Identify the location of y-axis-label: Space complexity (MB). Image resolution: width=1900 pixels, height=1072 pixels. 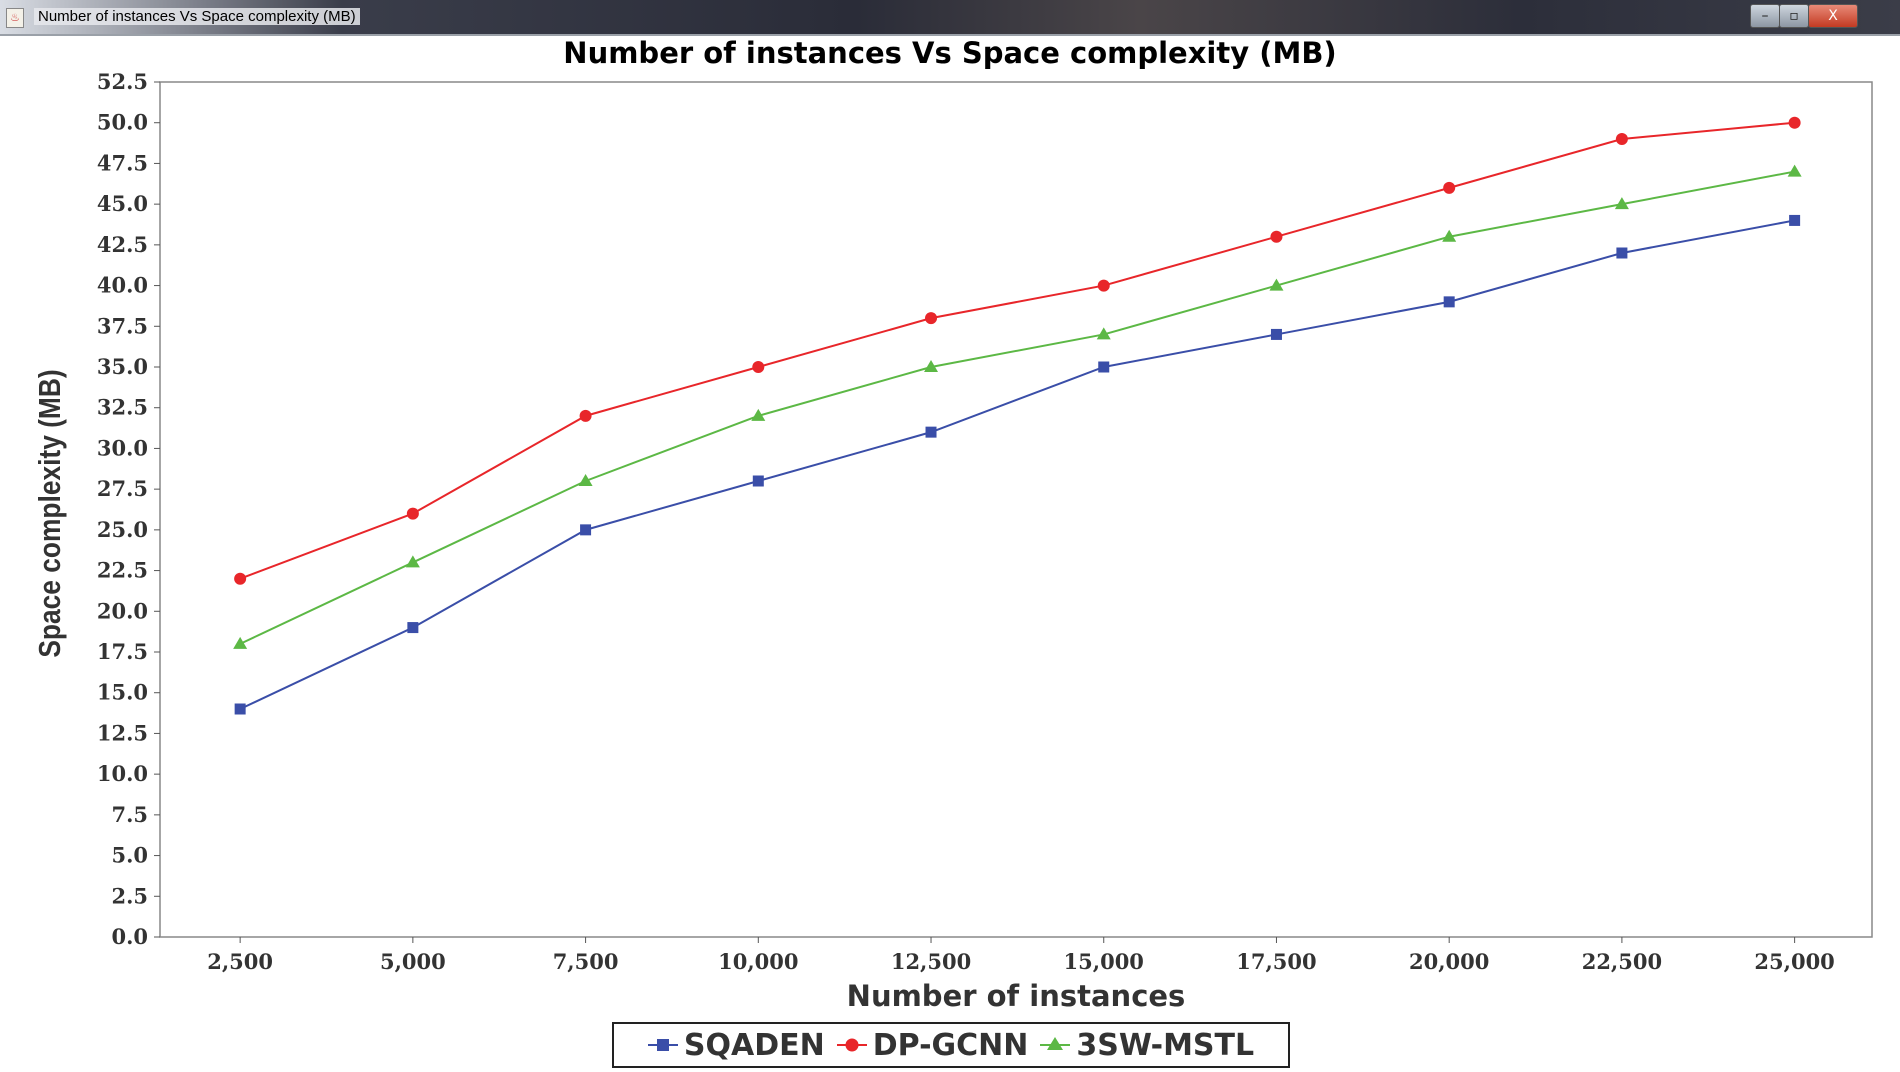
(50, 513).